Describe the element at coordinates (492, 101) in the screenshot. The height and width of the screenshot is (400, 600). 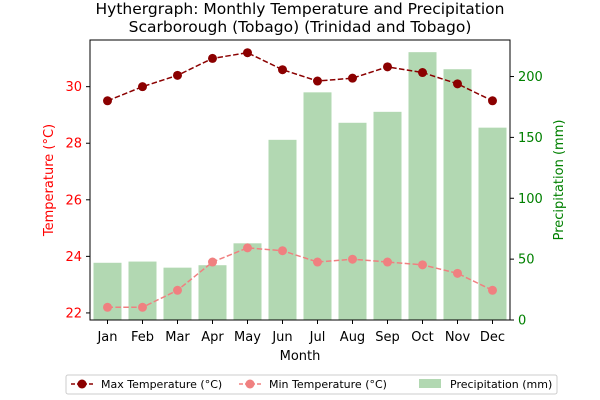
I see `max-temp-point-dec` at that location.